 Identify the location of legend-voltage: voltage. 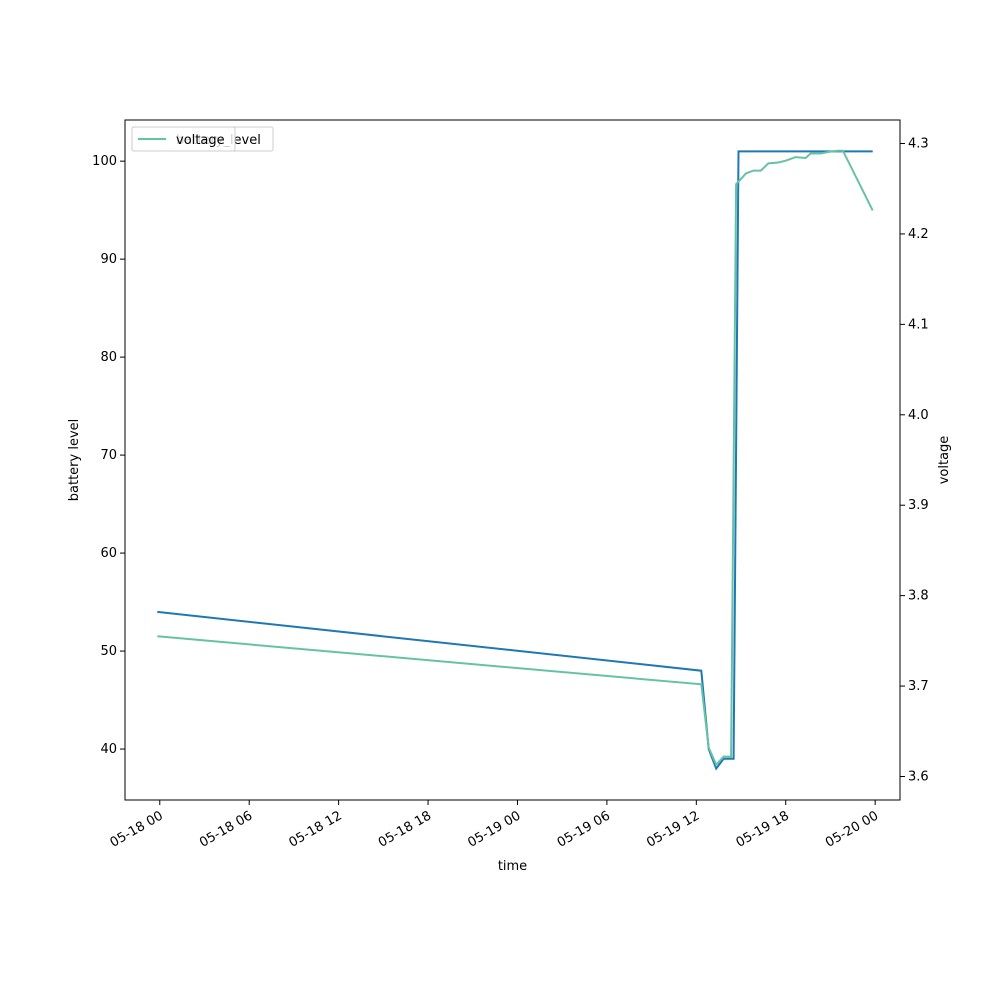
(183, 139).